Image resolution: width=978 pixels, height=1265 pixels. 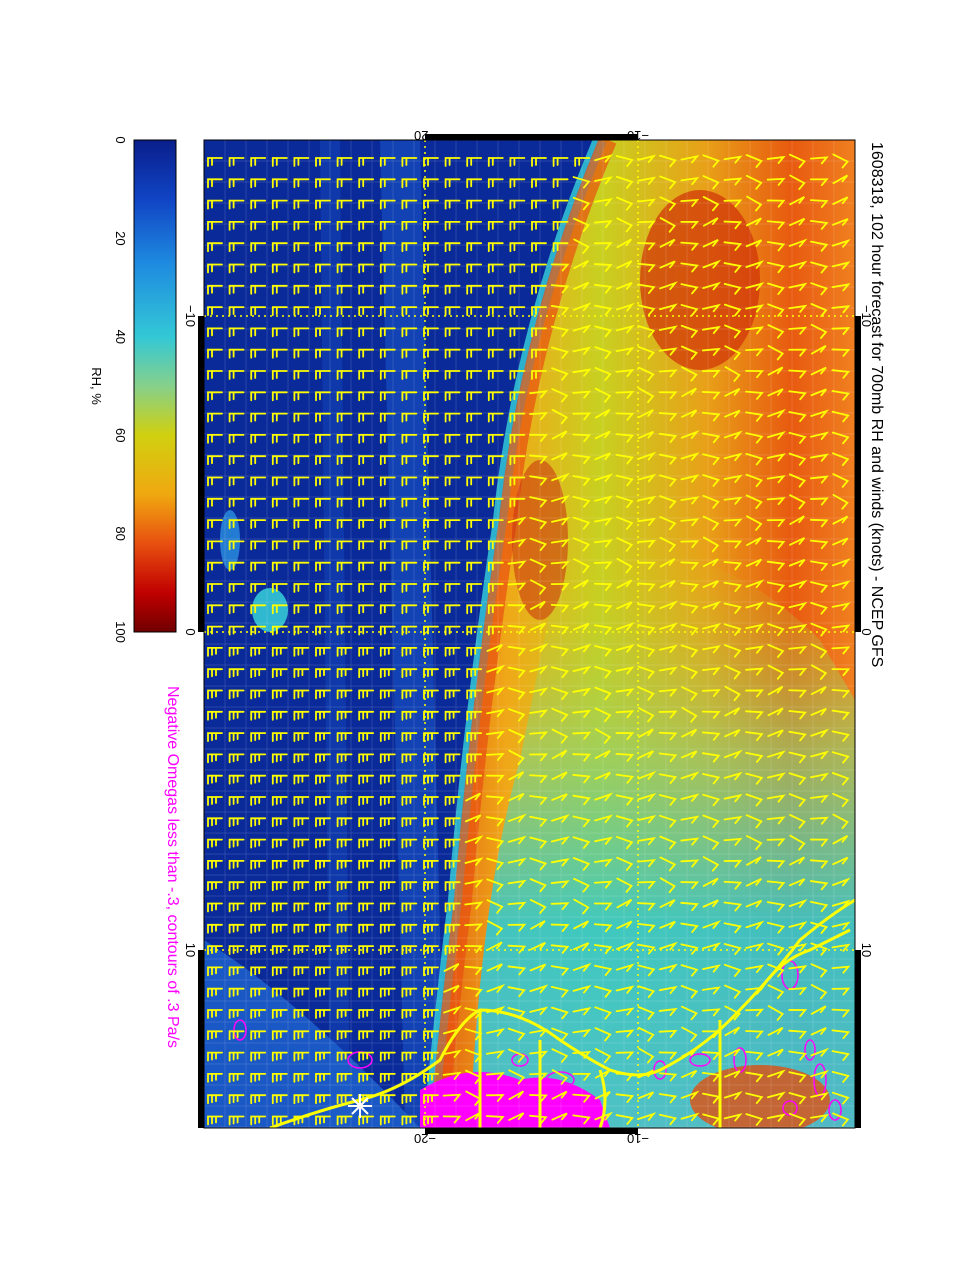 I want to click on colorbar-tick-label: 40, so click(x=120, y=337).